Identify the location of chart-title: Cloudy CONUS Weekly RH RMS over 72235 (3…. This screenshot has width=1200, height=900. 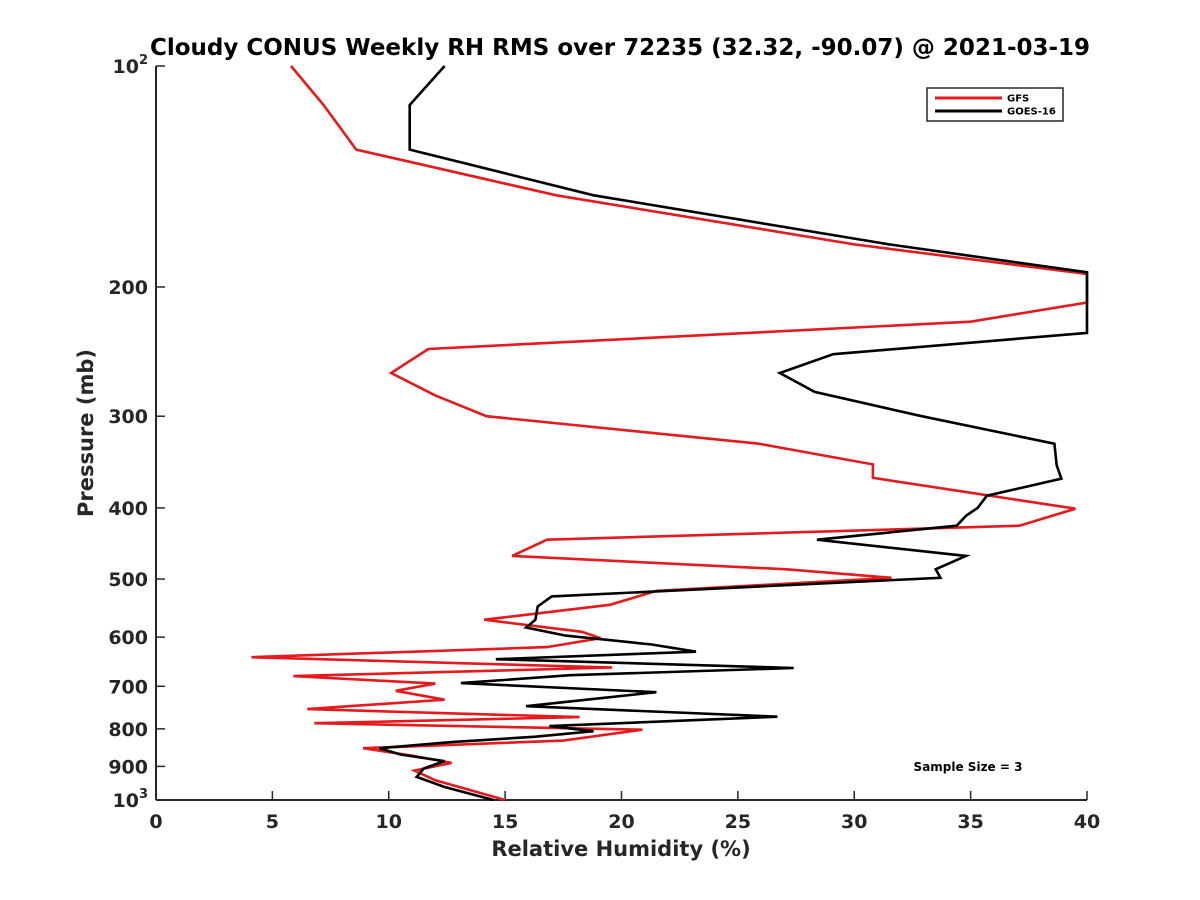
(620, 48).